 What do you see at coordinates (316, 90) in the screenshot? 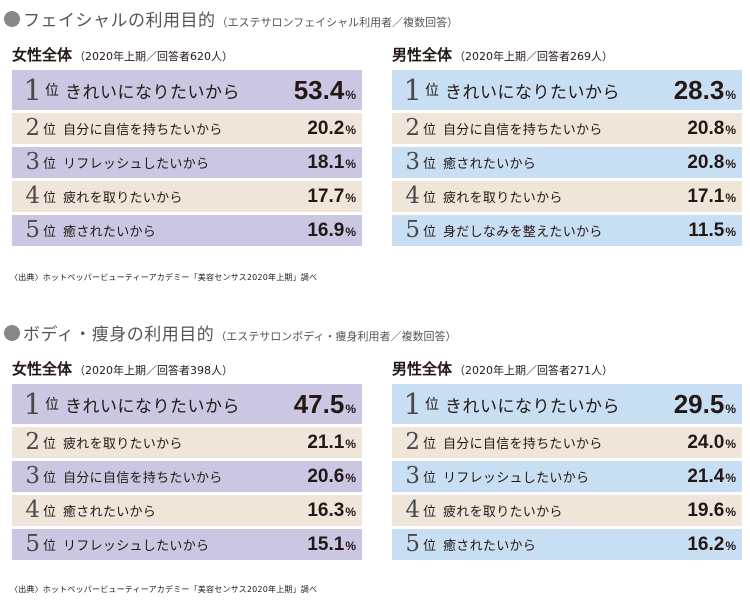
I see `percentage: 53.4%` at bounding box center [316, 90].